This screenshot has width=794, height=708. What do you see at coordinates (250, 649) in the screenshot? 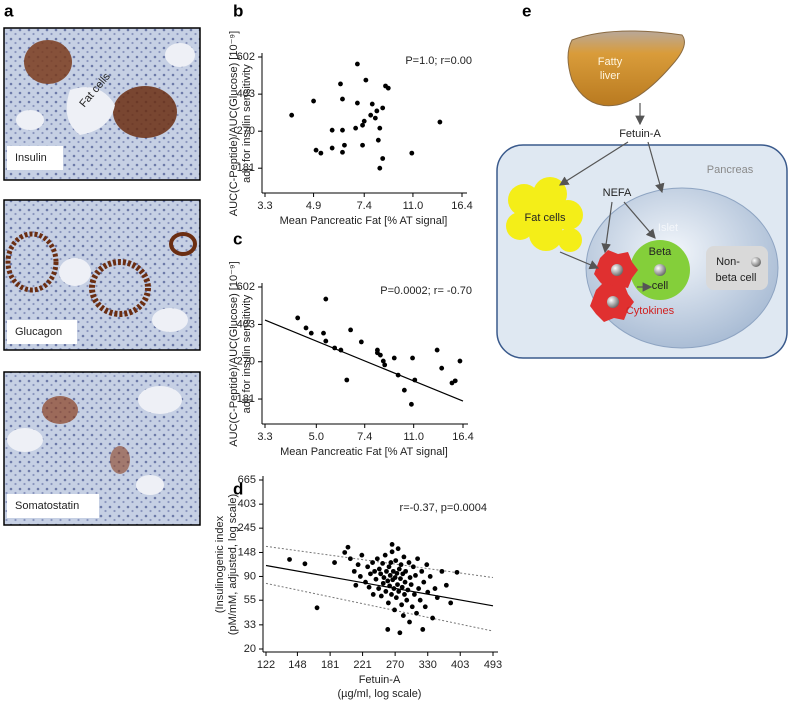
I see `y-tick-label: 20` at bounding box center [250, 649].